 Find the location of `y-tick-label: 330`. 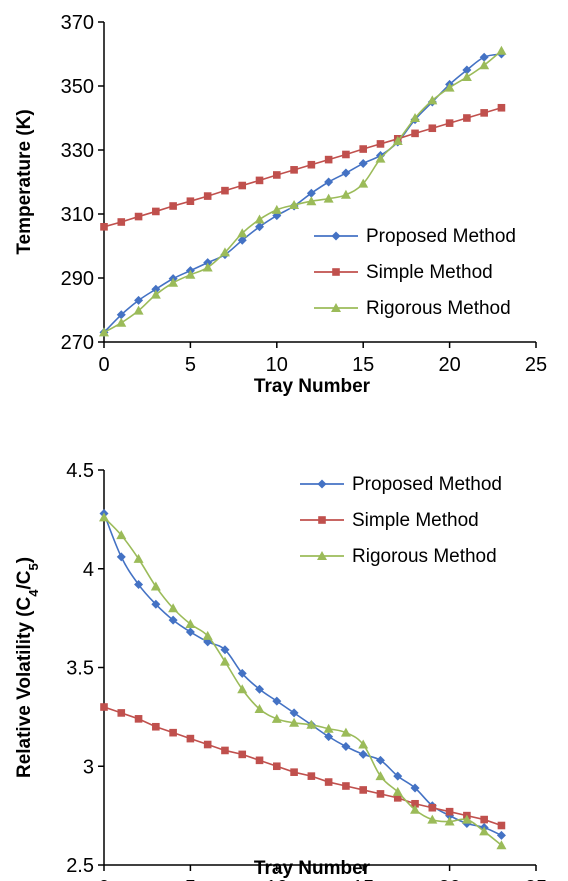

y-tick-label: 330 is located at coordinates (77, 151).